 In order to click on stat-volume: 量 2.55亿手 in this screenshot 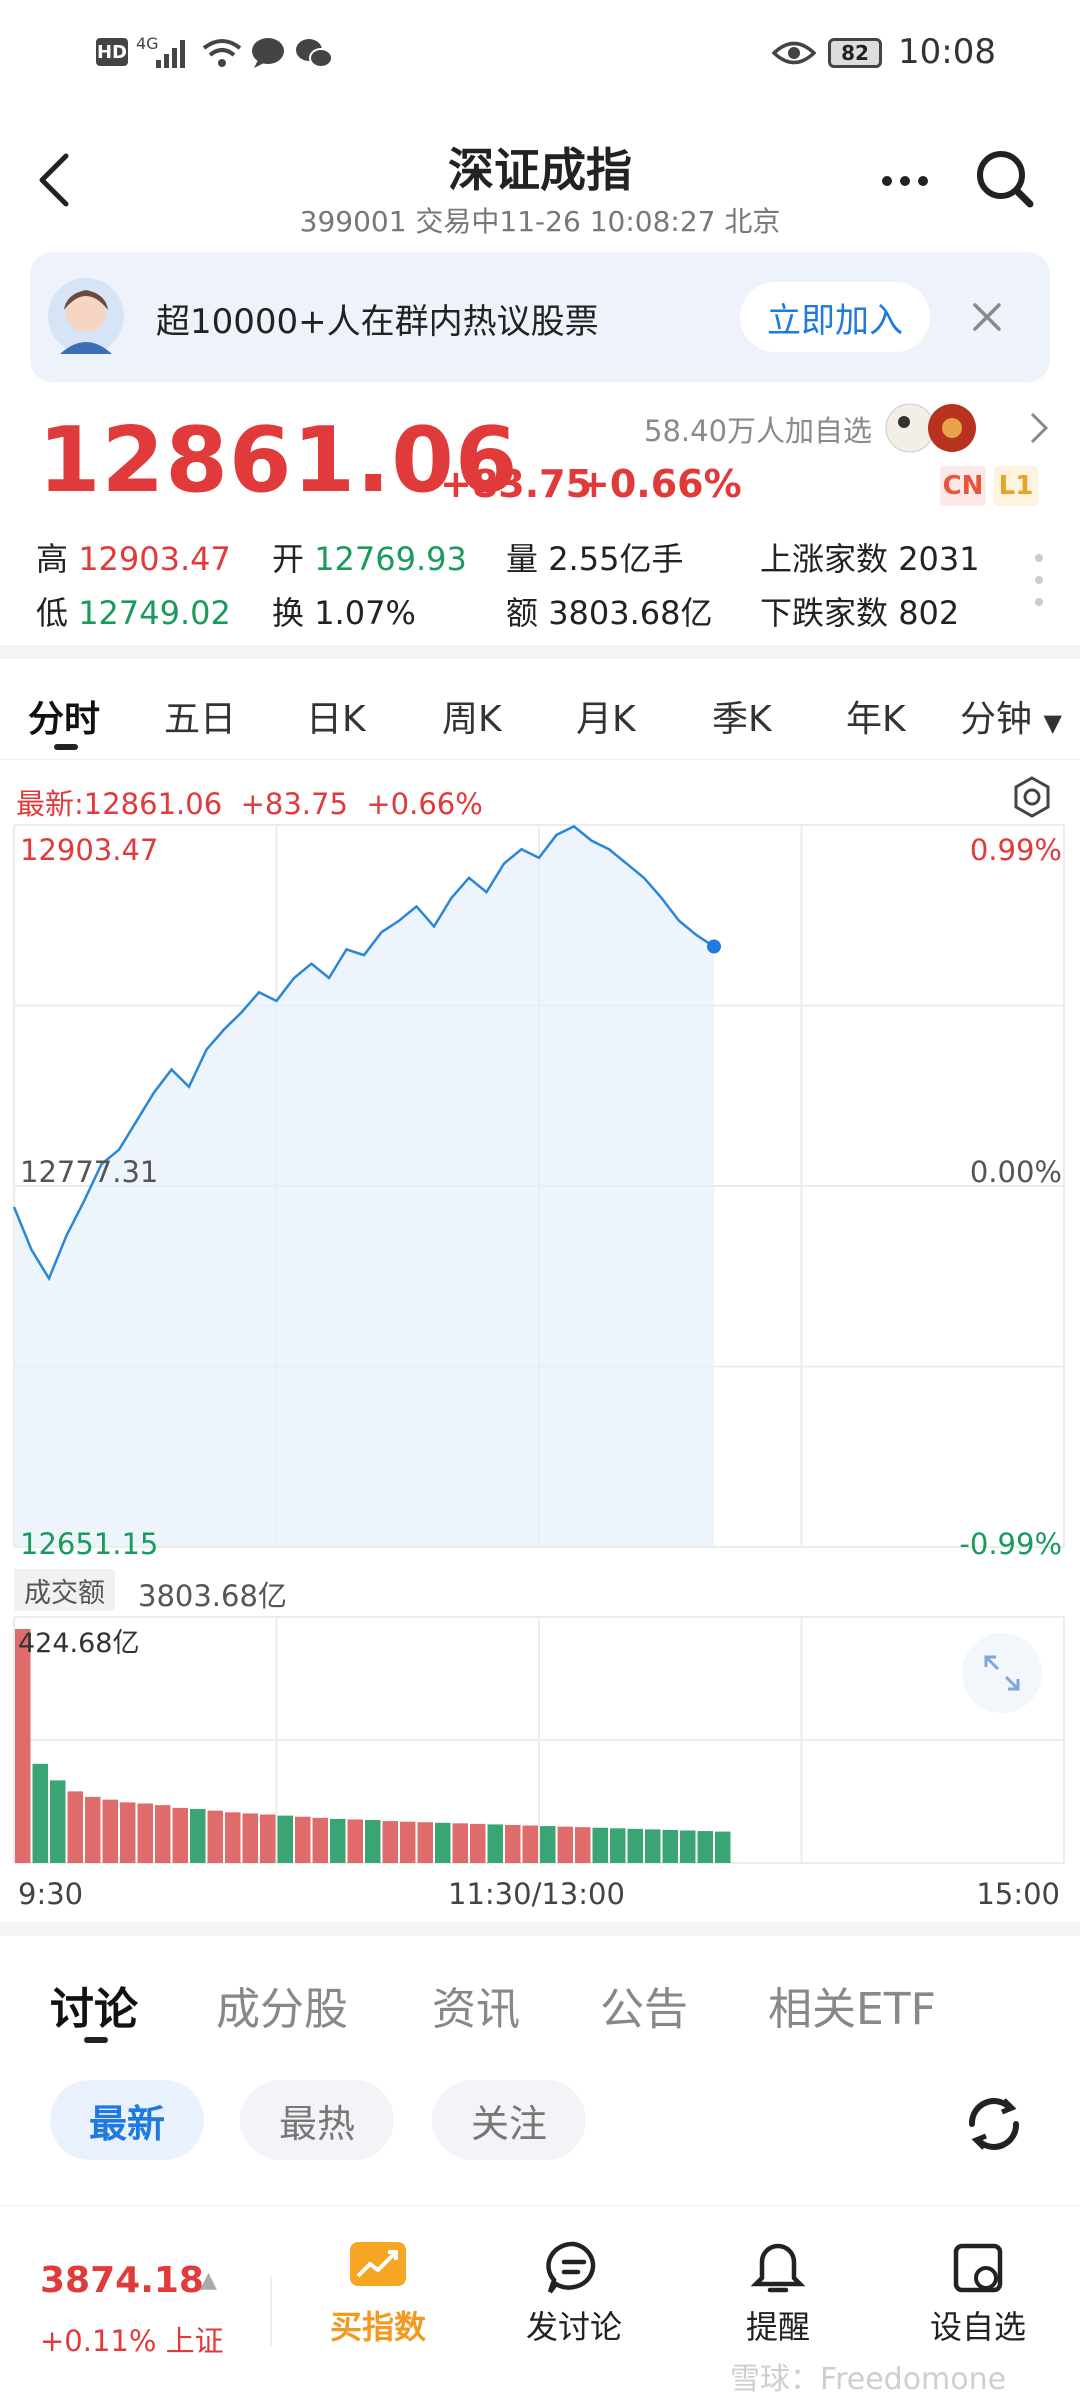, I will do `click(595, 559)`.